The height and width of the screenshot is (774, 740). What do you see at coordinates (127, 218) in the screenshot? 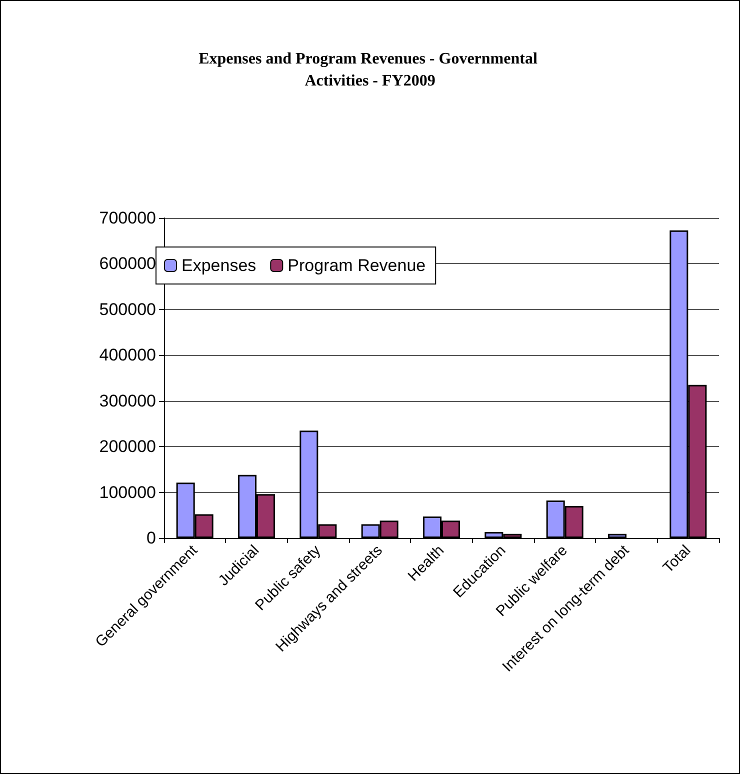
I see `y-tick-label: 700000` at bounding box center [127, 218].